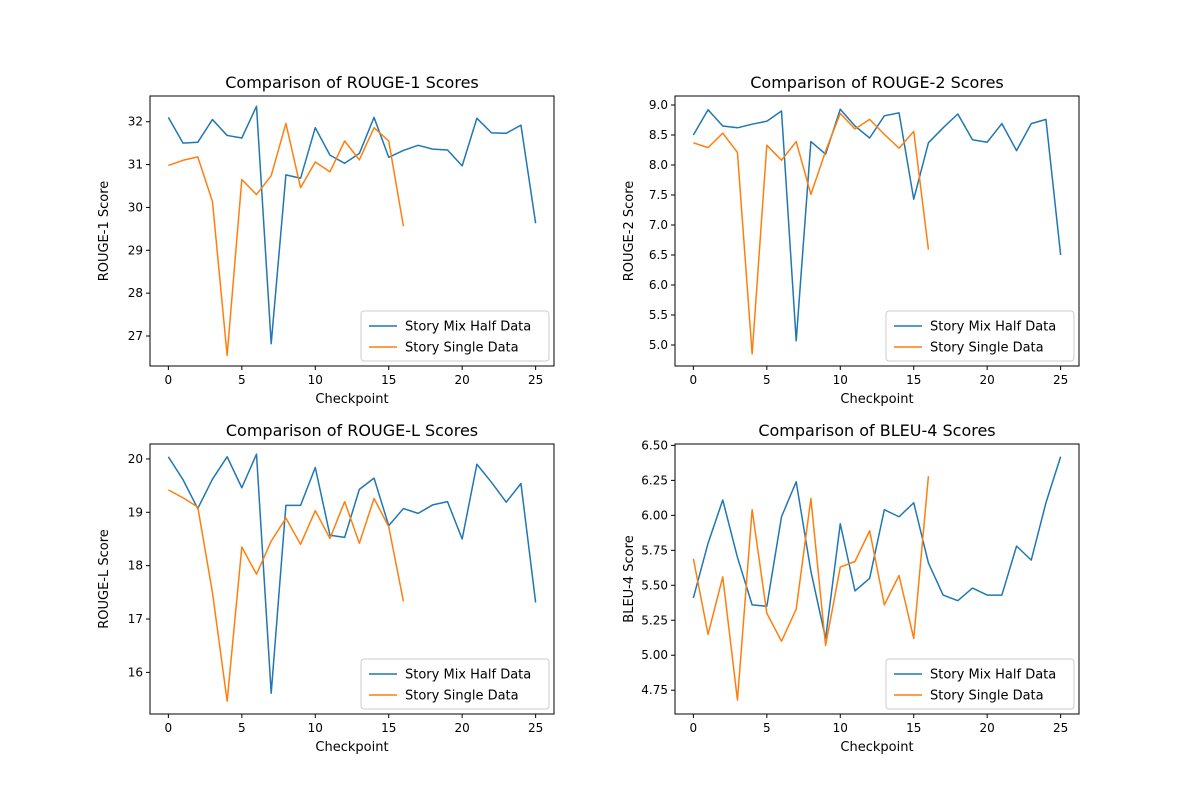  Describe the element at coordinates (658, 195) in the screenshot. I see `y-tick-label: 7.5` at that location.